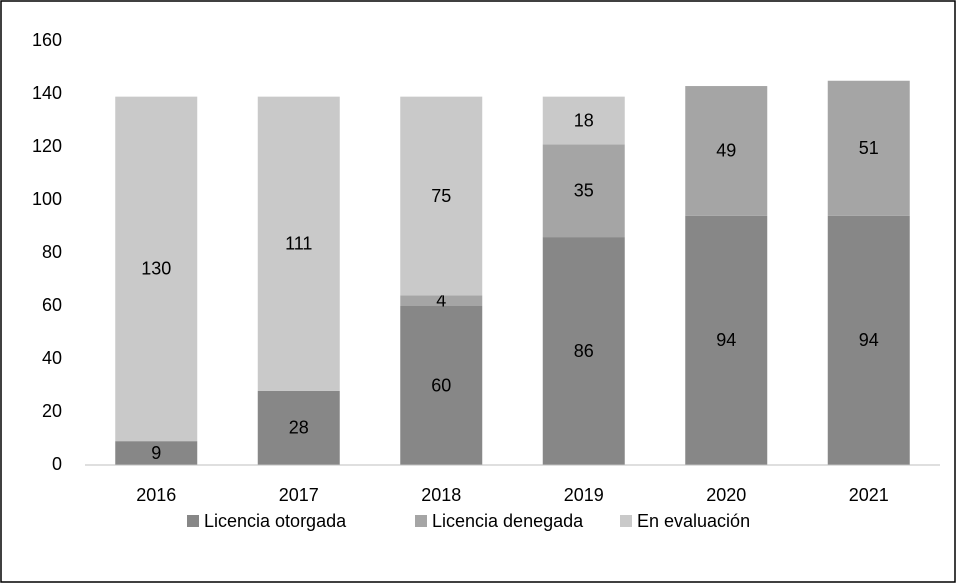 This screenshot has width=956, height=583. Describe the element at coordinates (441, 495) in the screenshot. I see `x-tick-label: 2018` at that location.